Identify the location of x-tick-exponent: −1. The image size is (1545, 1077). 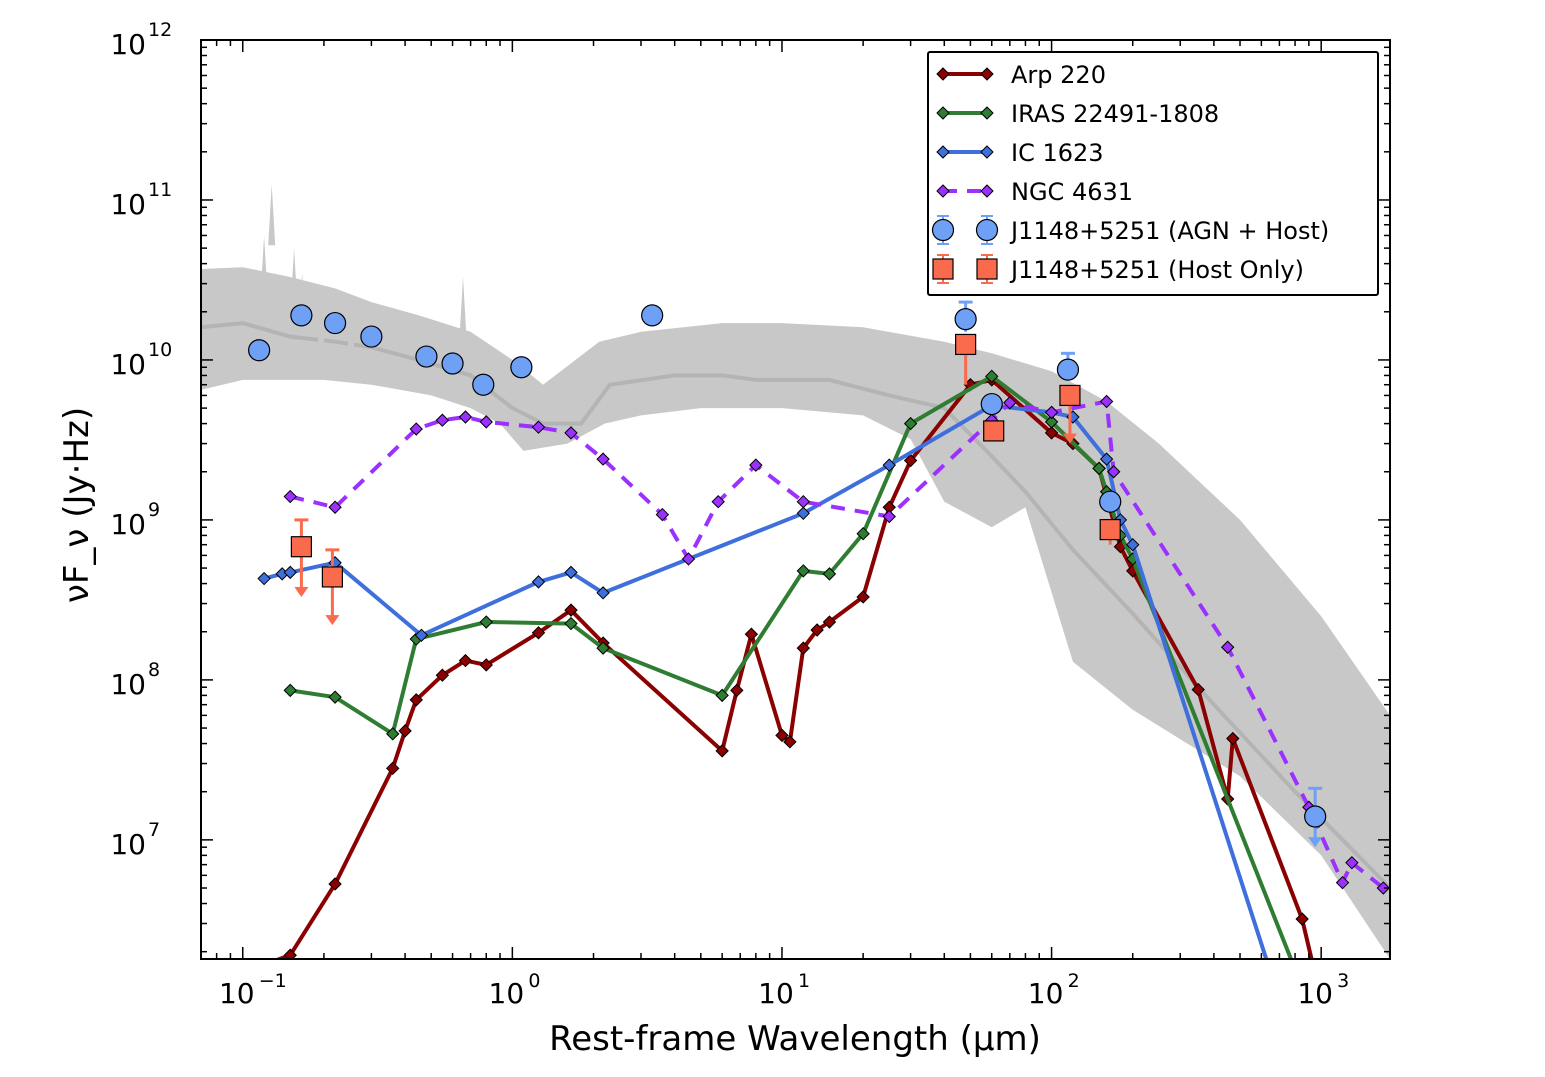
(273, 981).